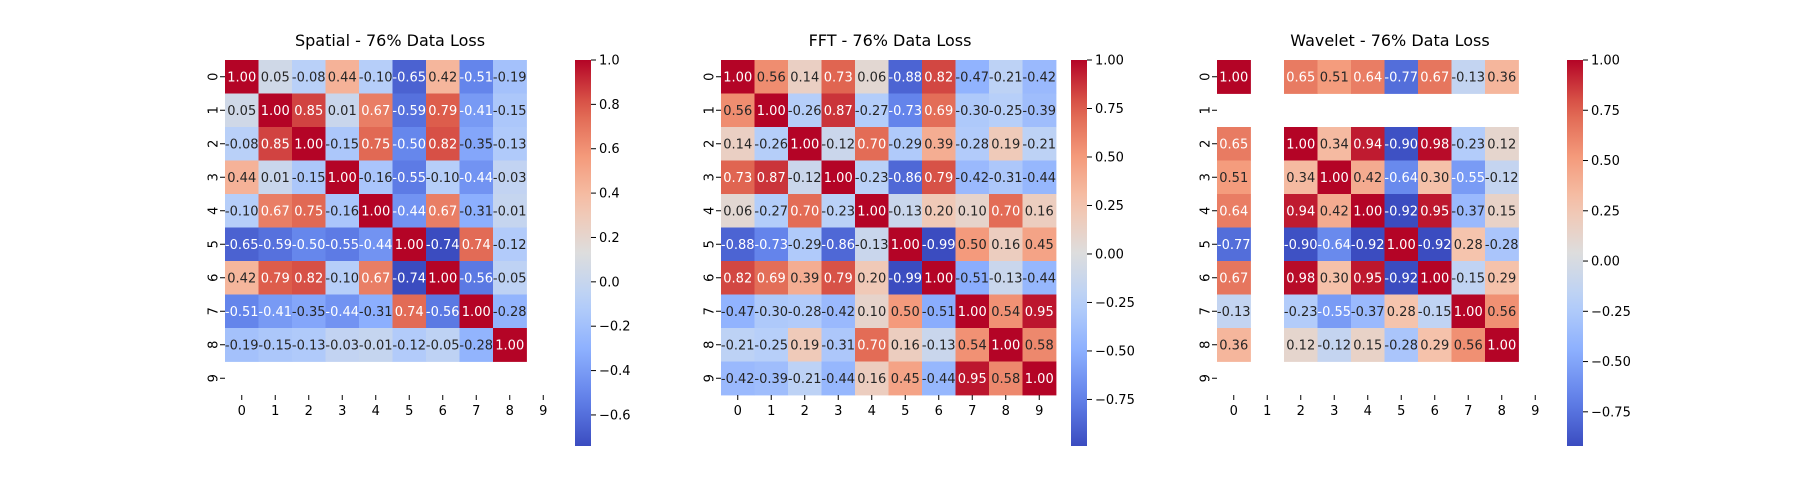  I want to click on cell-value-label: 0.42, so click(442, 77).